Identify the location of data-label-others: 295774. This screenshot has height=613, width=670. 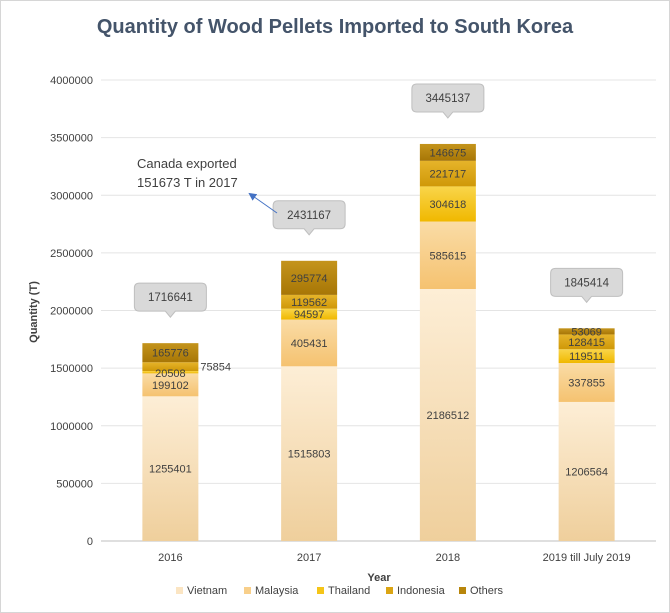
(309, 279).